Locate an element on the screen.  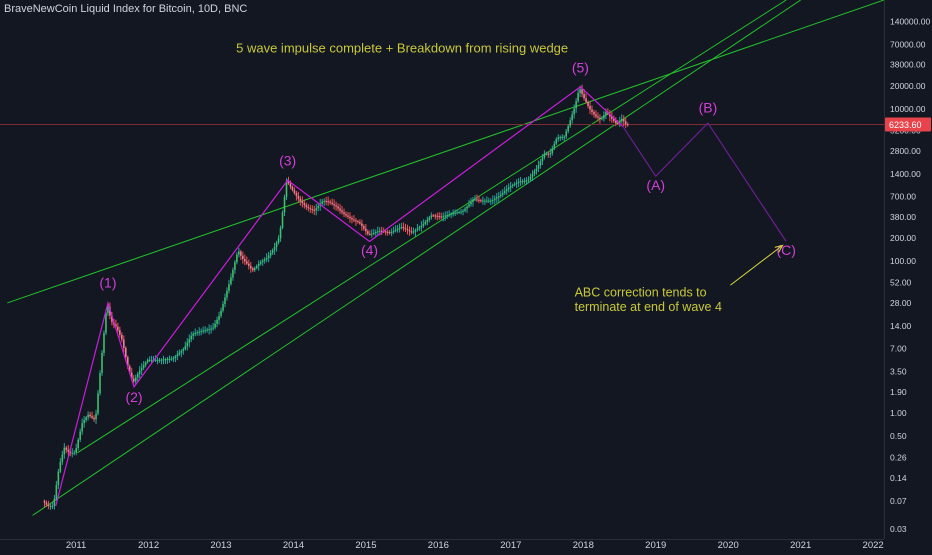
x-tick-label: 2017 is located at coordinates (510, 545).